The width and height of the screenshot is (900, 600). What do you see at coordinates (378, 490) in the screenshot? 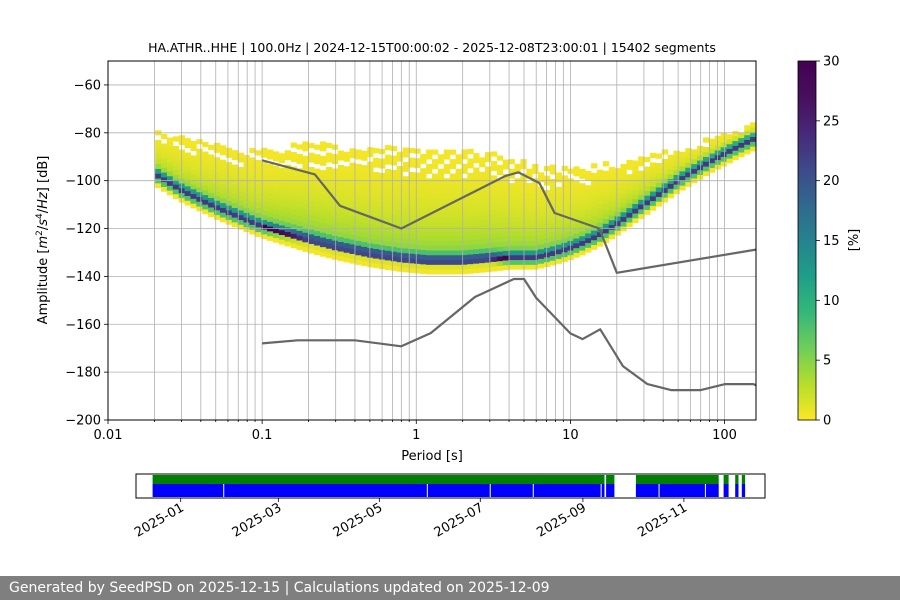
I see `timeline-span` at bounding box center [378, 490].